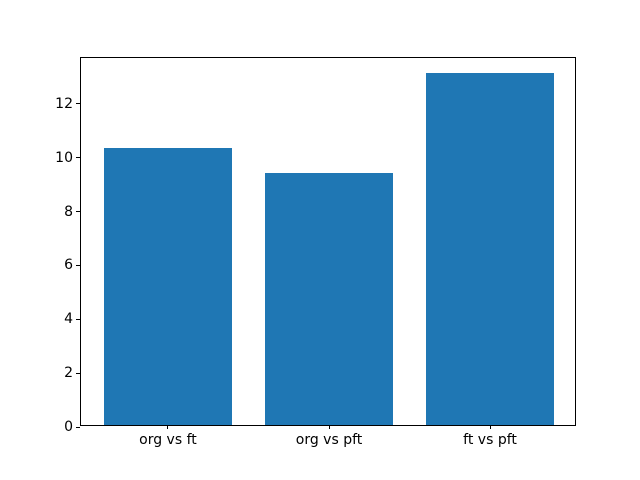 The width and height of the screenshot is (640, 480). Describe the element at coordinates (68, 319) in the screenshot. I see `y-axis-tick-label: 4` at that location.